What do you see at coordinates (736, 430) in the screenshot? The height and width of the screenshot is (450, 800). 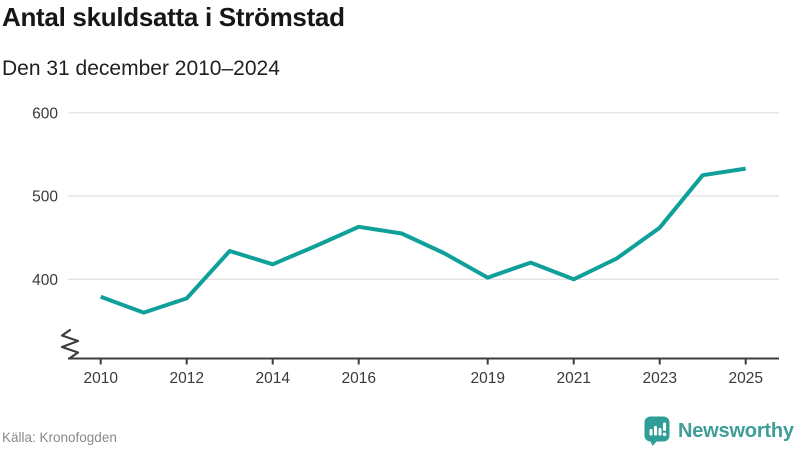 I see `newsworthy-wordmark: Newsworthy` at bounding box center [736, 430].